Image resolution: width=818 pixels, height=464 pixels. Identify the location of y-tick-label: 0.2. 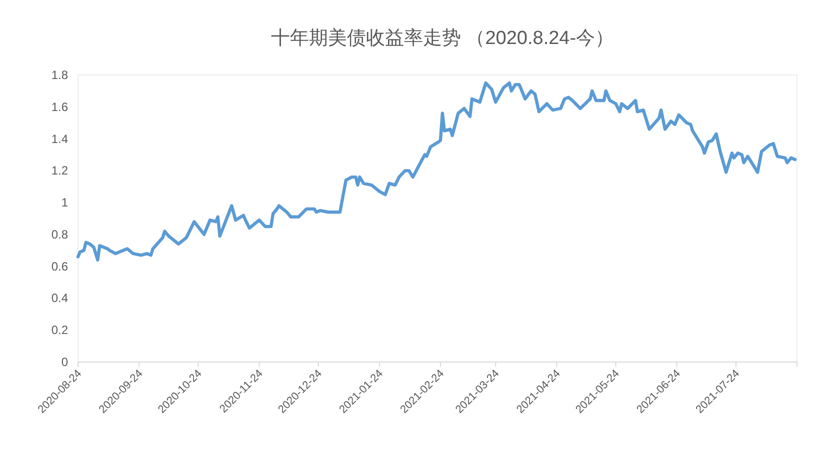
(59, 330).